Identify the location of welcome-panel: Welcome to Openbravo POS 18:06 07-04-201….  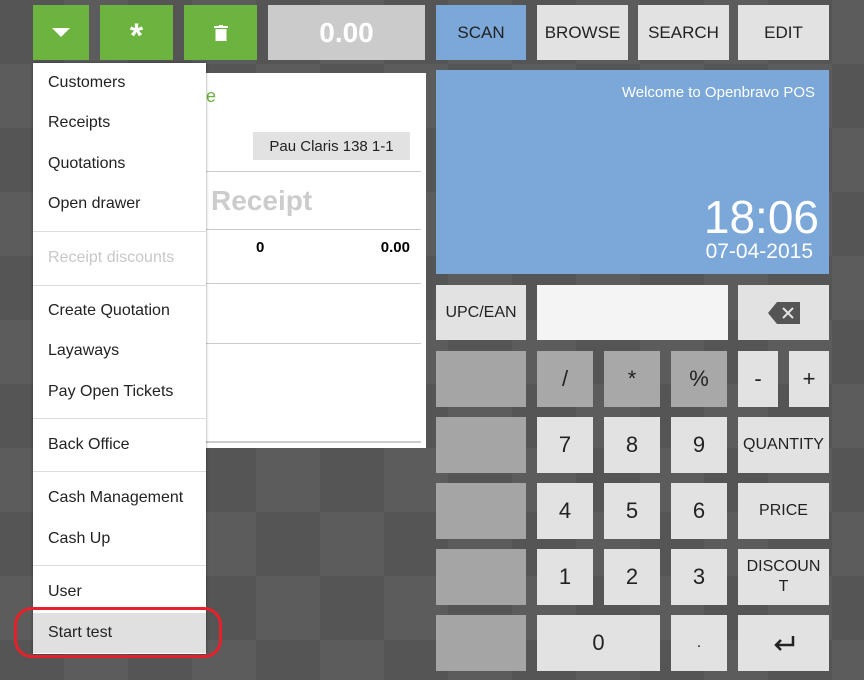
(632, 172).